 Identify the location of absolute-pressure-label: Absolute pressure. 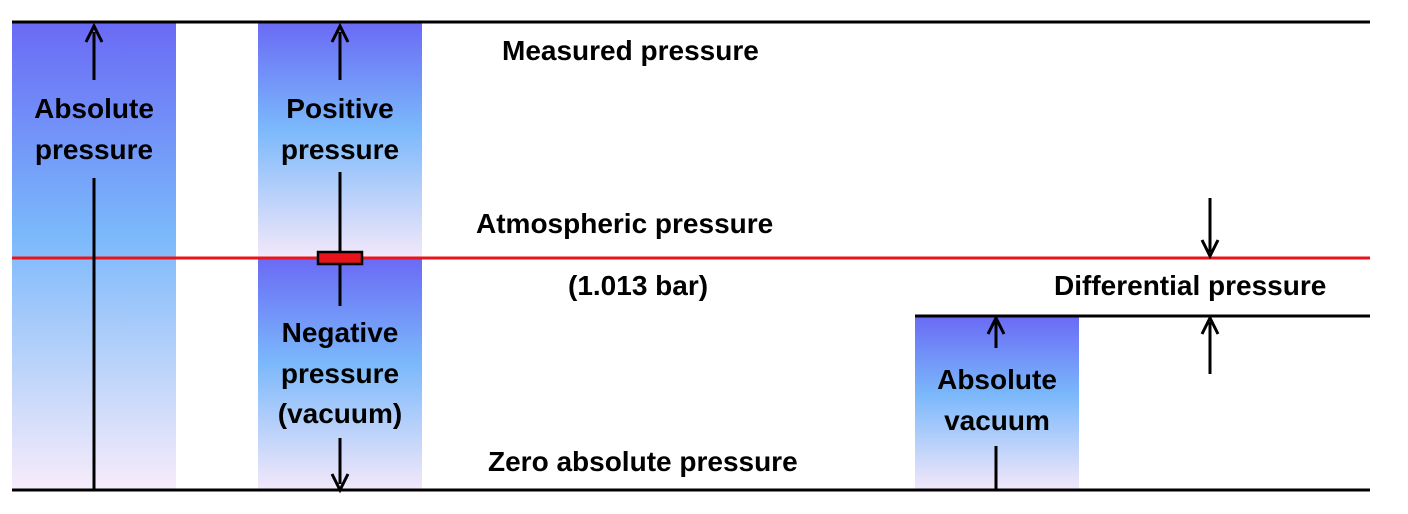
(94, 129).